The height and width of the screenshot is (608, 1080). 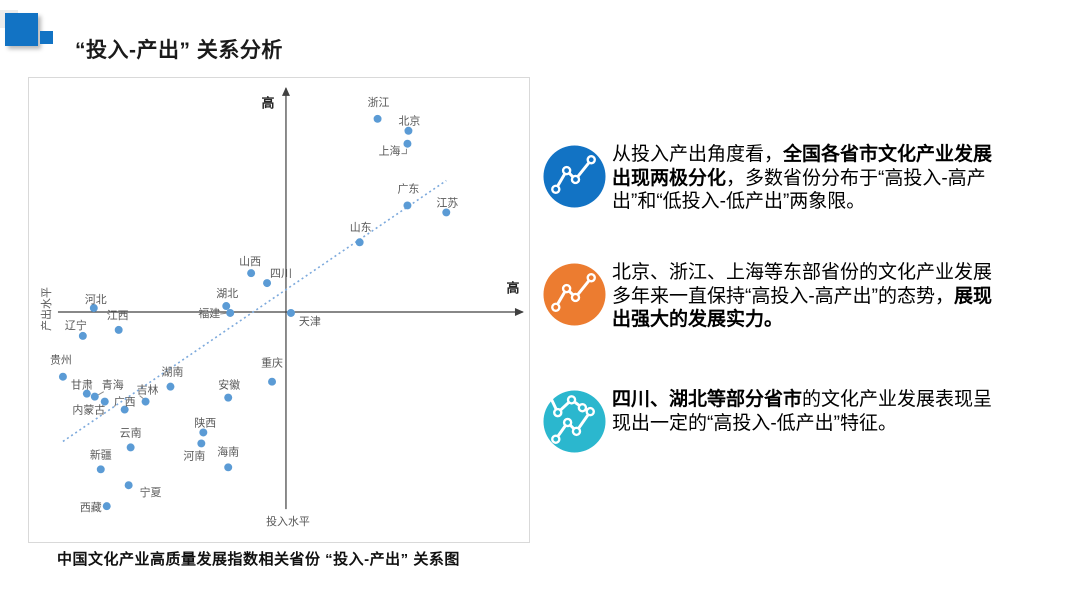 I want to click on scatter-point-吉林, so click(x=145, y=401).